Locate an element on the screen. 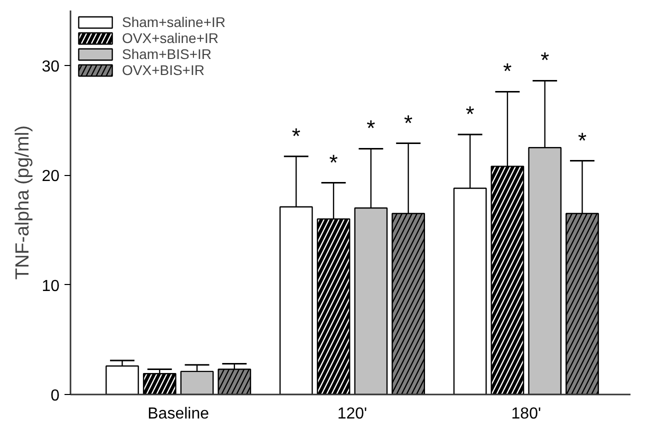 This screenshot has height=432, width=648. y-tick-label: 0 is located at coordinates (55, 396).